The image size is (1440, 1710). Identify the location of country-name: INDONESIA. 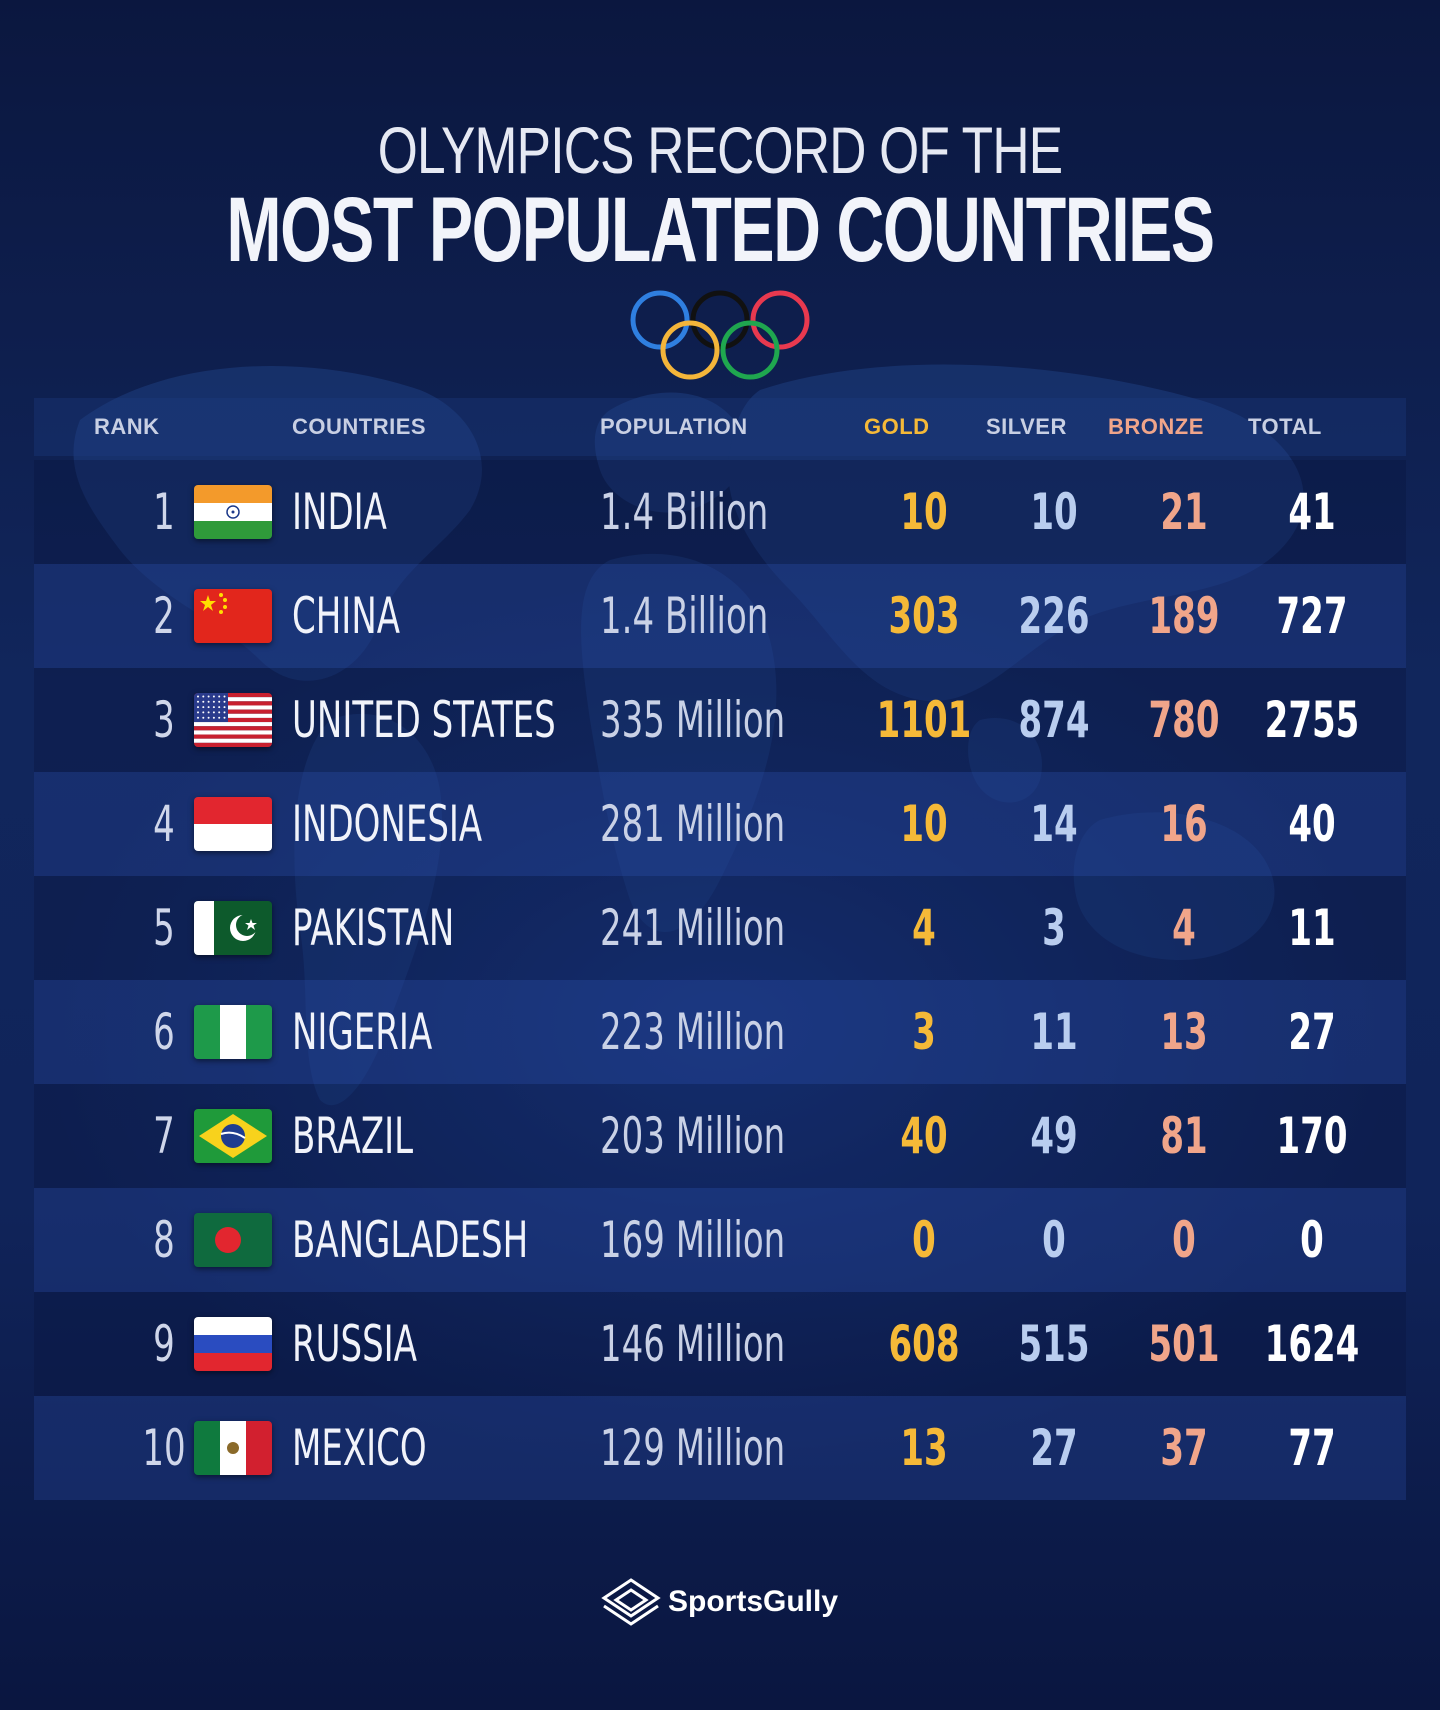
(387, 824).